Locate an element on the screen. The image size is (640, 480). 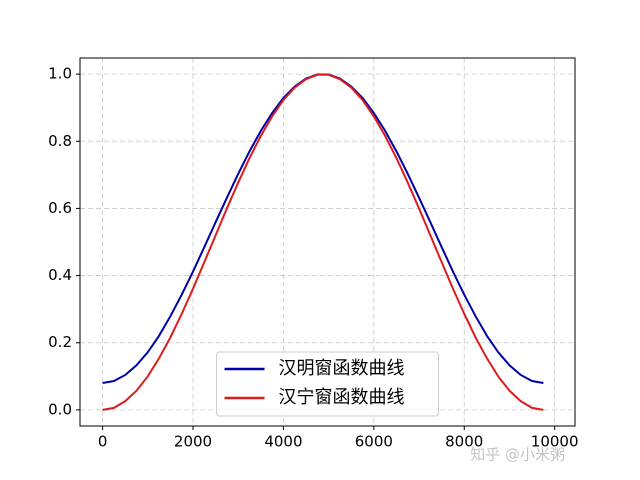
legend-label: 汉宁窗函数曲线 is located at coordinates (342, 397).